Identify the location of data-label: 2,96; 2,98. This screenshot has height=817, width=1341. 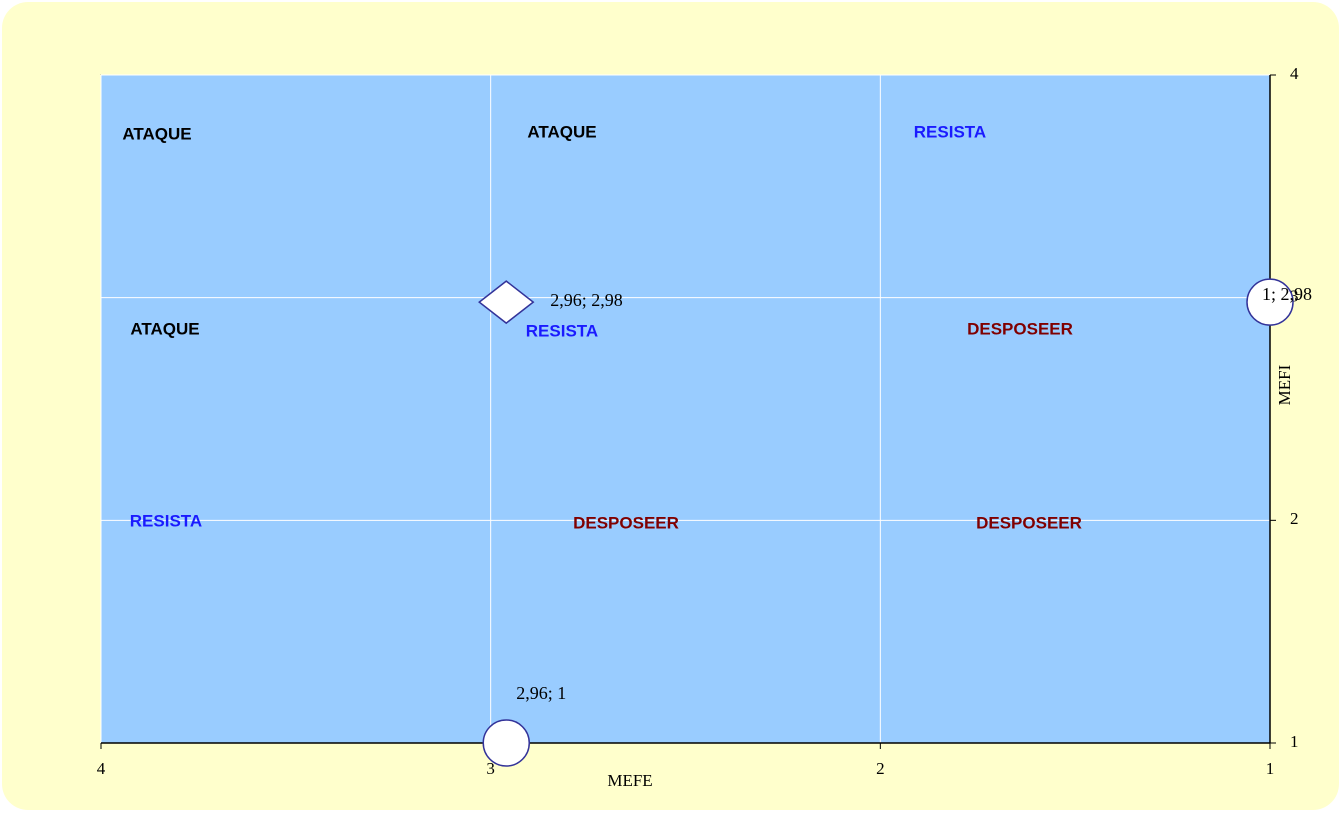
(586, 300).